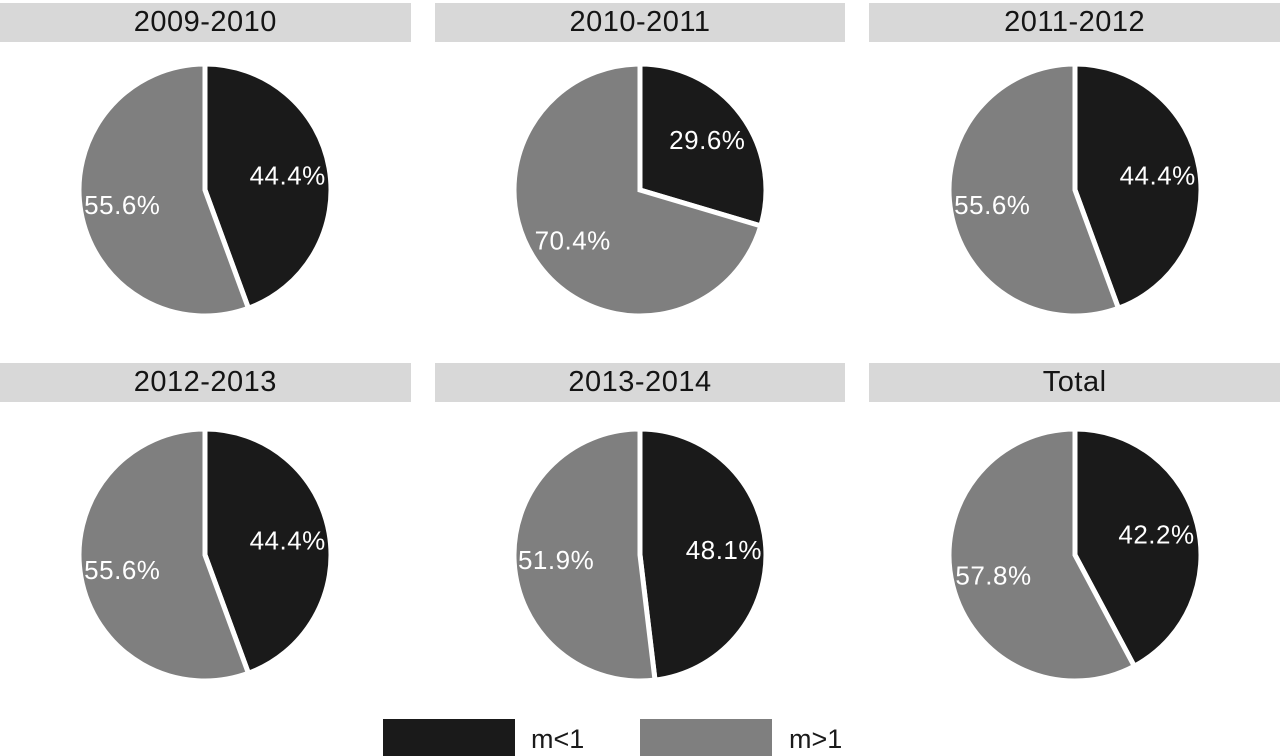 This screenshot has width=1280, height=756. I want to click on pie-slice-label: 42.2%, so click(1156, 535).